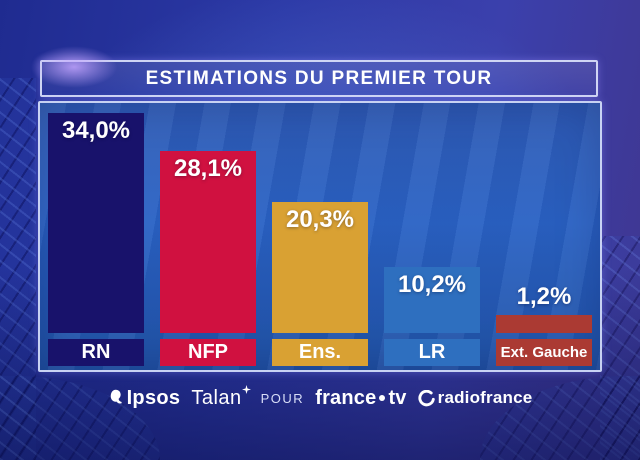 This screenshot has height=460, width=640. I want to click on talan-star-icon, so click(246, 389).